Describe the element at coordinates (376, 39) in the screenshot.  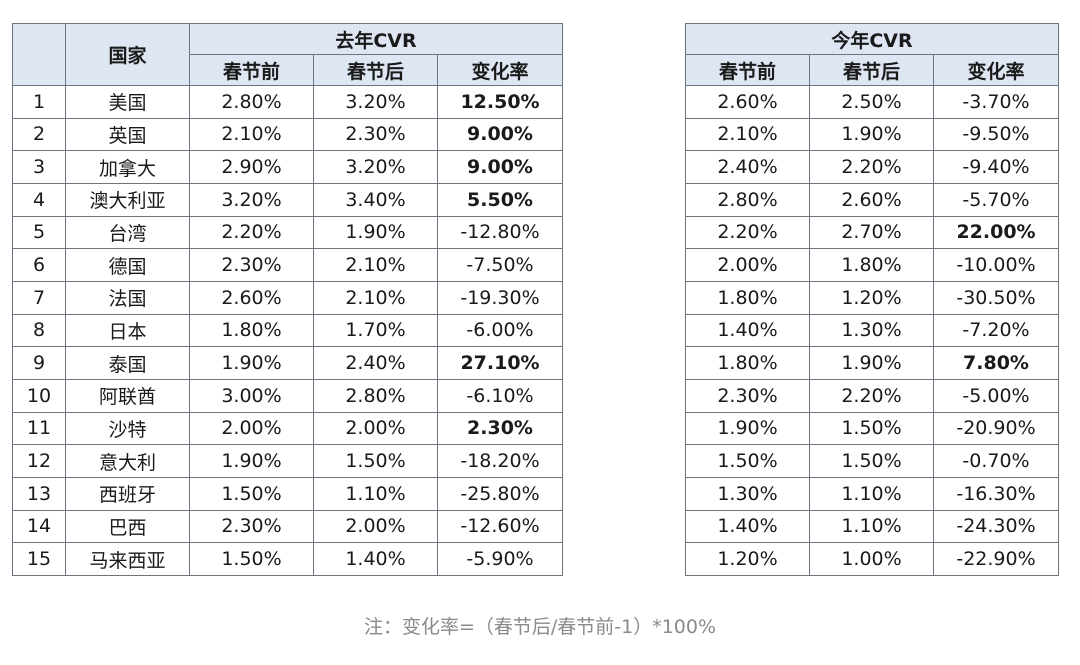
I see `last-year-cvr-header: 去年CVR` at that location.